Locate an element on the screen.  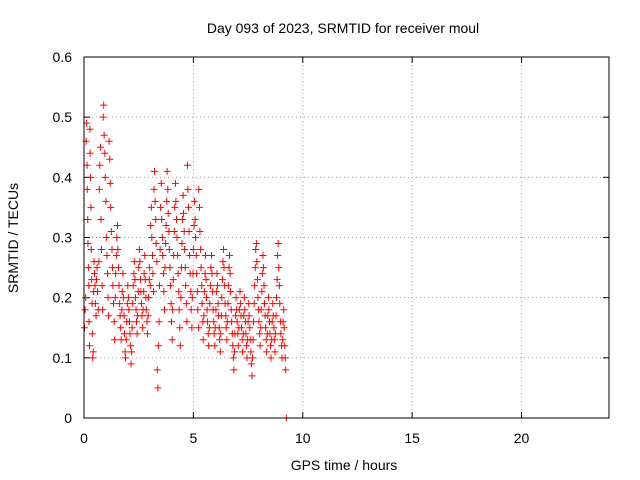
y-axis-label: SRMTID / TECUs is located at coordinates (13, 238).